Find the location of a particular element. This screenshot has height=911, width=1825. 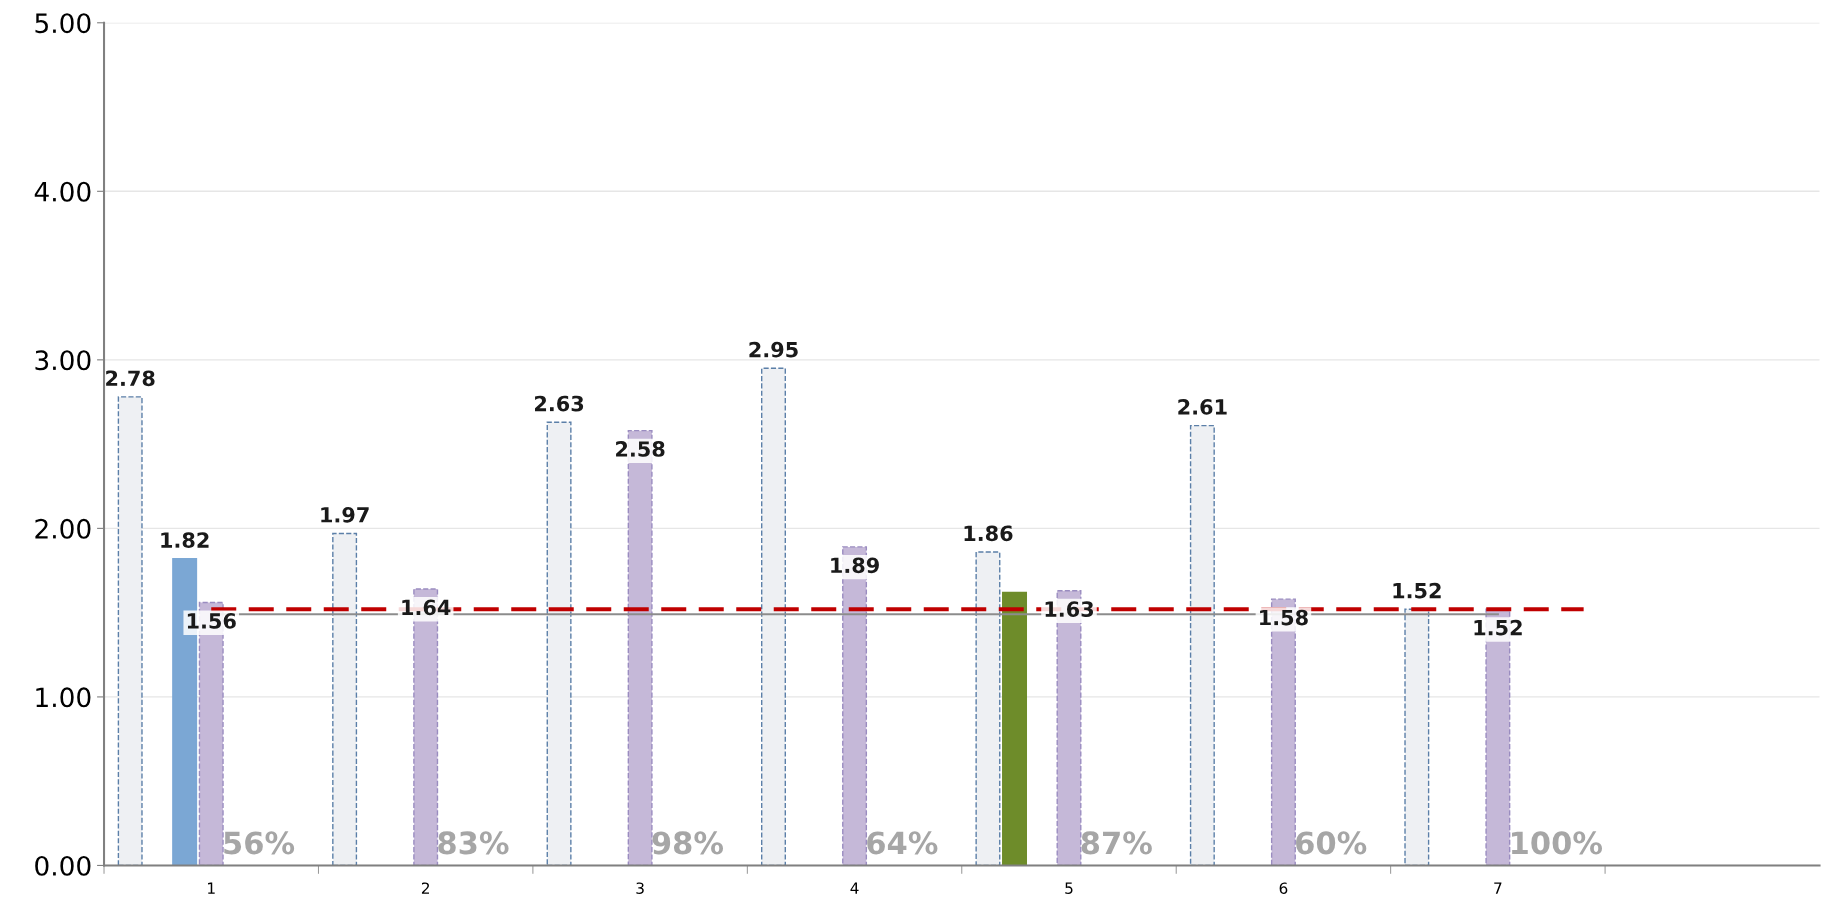

x-tick-label: 4 is located at coordinates (854, 888).